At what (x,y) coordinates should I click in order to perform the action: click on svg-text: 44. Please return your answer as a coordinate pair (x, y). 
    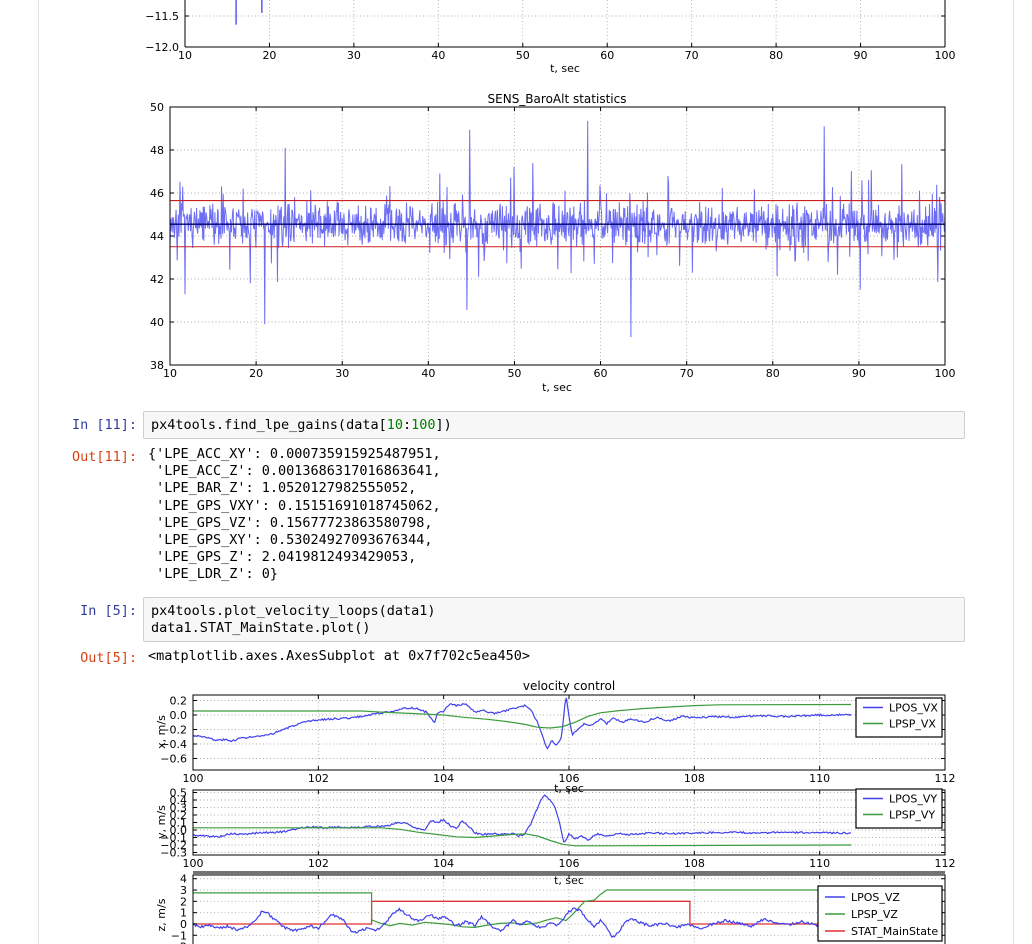
    Looking at the image, I should click on (157, 236).